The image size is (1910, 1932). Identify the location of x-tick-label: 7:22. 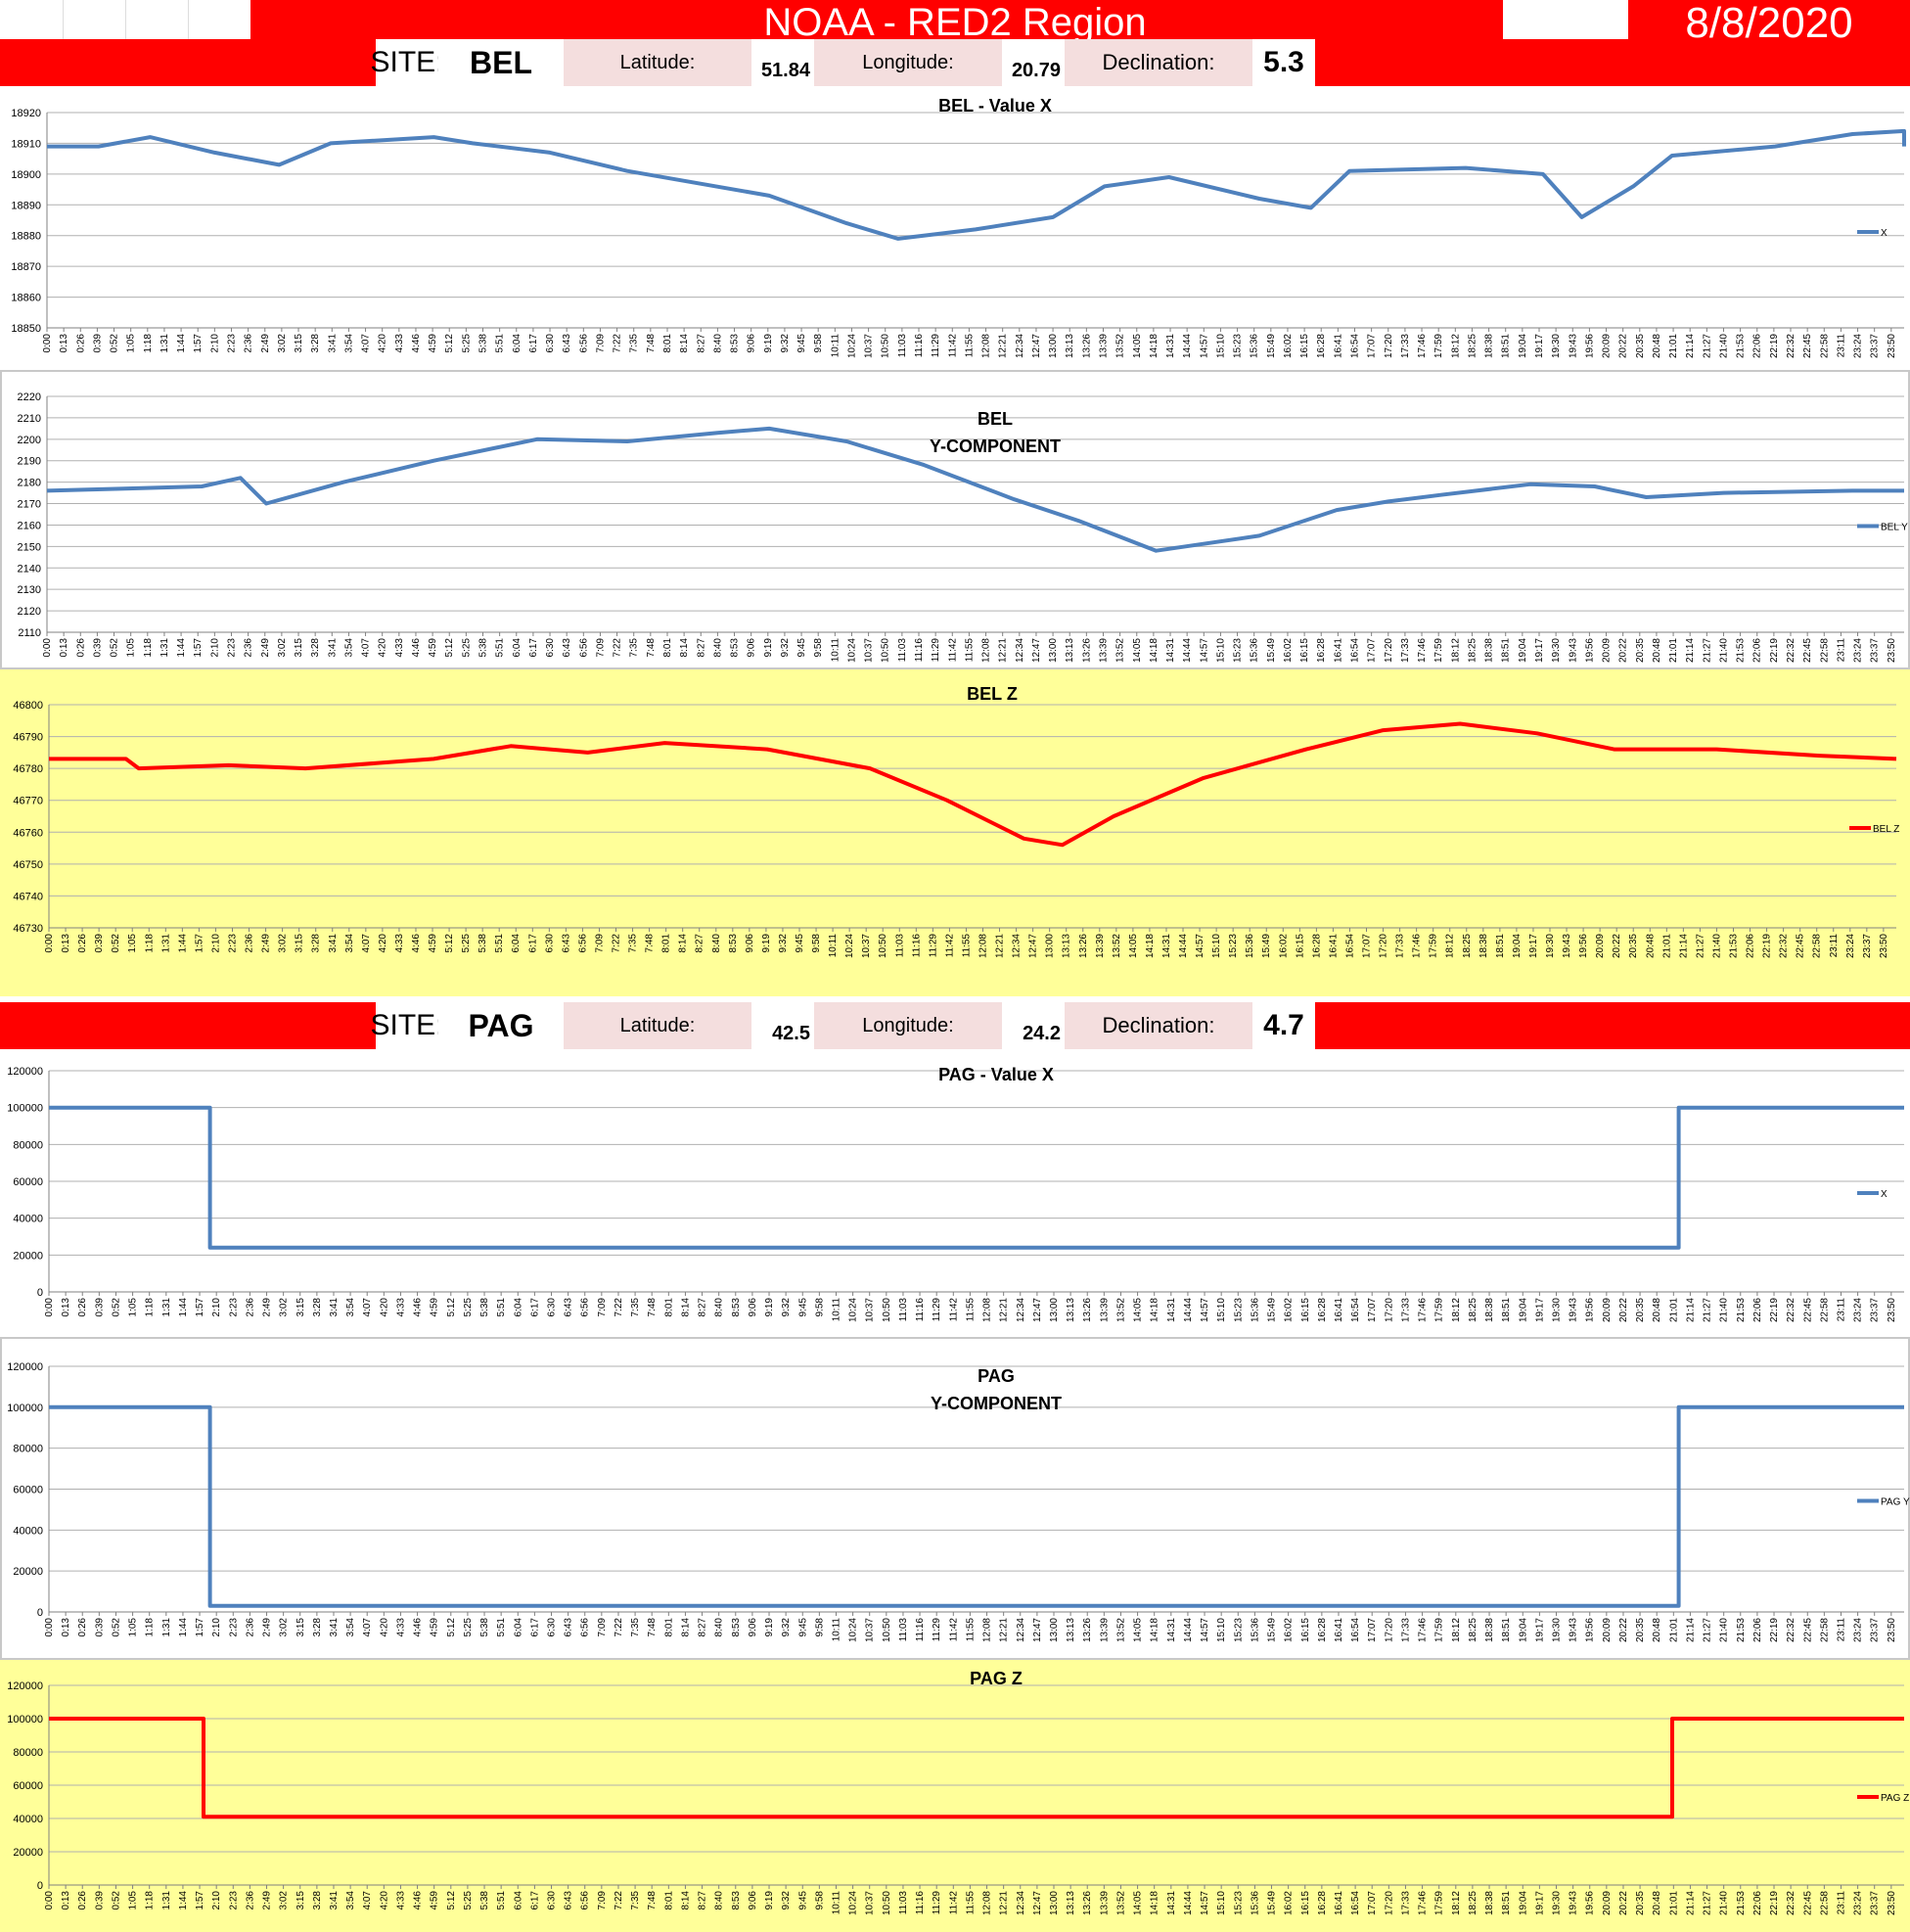
(619, 1308).